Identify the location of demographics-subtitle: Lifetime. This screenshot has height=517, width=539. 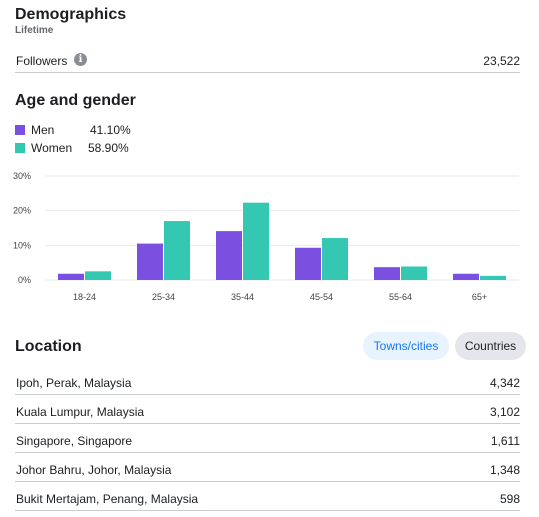
(34, 30).